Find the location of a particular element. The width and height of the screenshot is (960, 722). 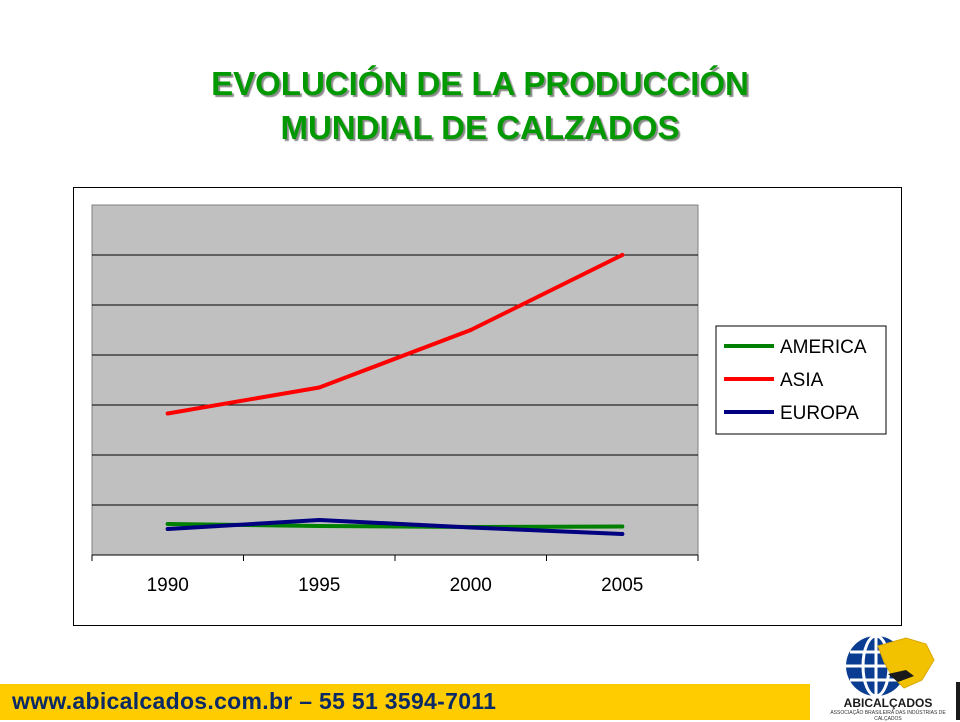

title-line-1: EVOLUCIÓN DE LA PRODUCCIÓN is located at coordinates (480, 83).